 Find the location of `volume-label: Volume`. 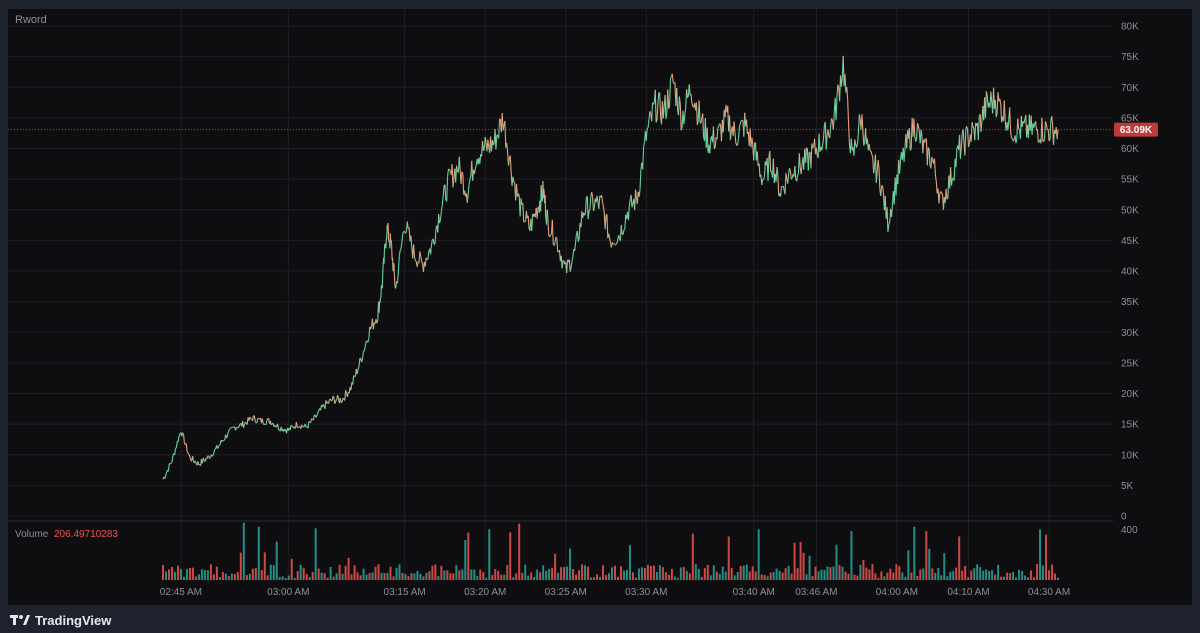

volume-label: Volume is located at coordinates (32, 534).